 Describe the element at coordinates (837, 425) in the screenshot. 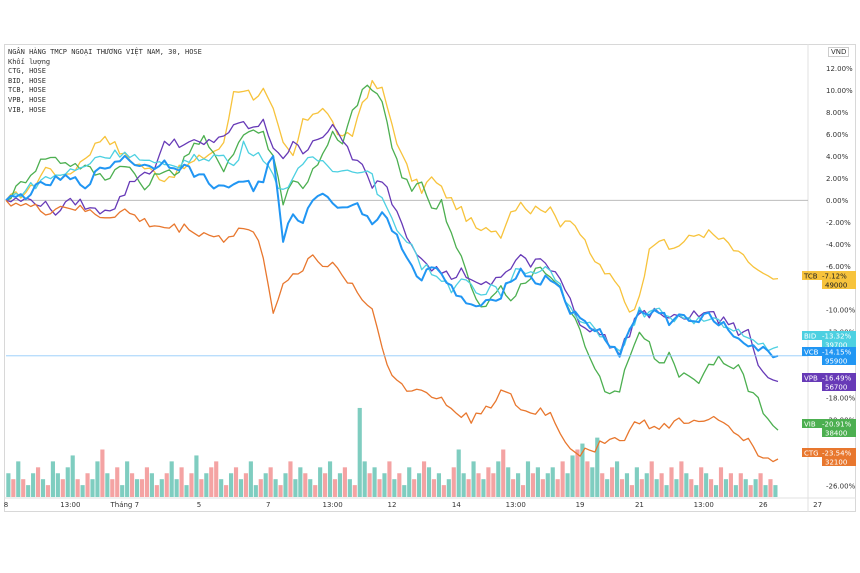

I see `price-tag-change: -20.91%` at that location.